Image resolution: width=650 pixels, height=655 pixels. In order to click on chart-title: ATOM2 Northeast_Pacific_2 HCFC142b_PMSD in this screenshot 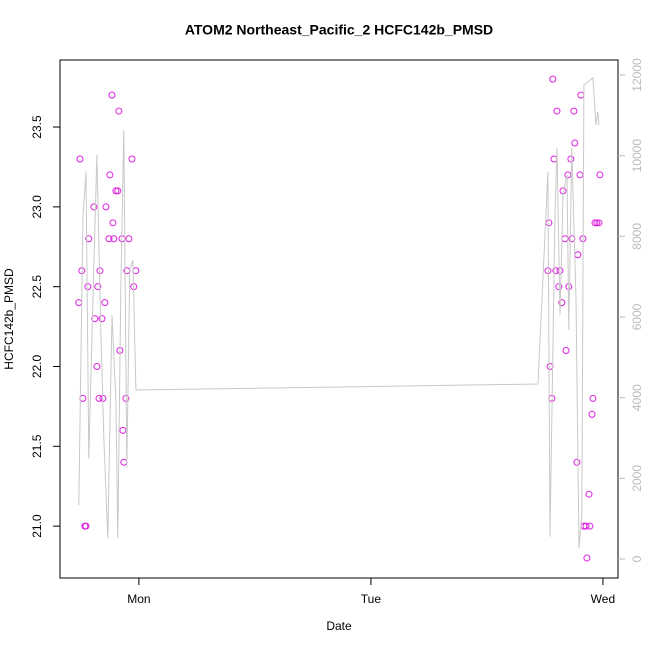, I will do `click(339, 30)`.